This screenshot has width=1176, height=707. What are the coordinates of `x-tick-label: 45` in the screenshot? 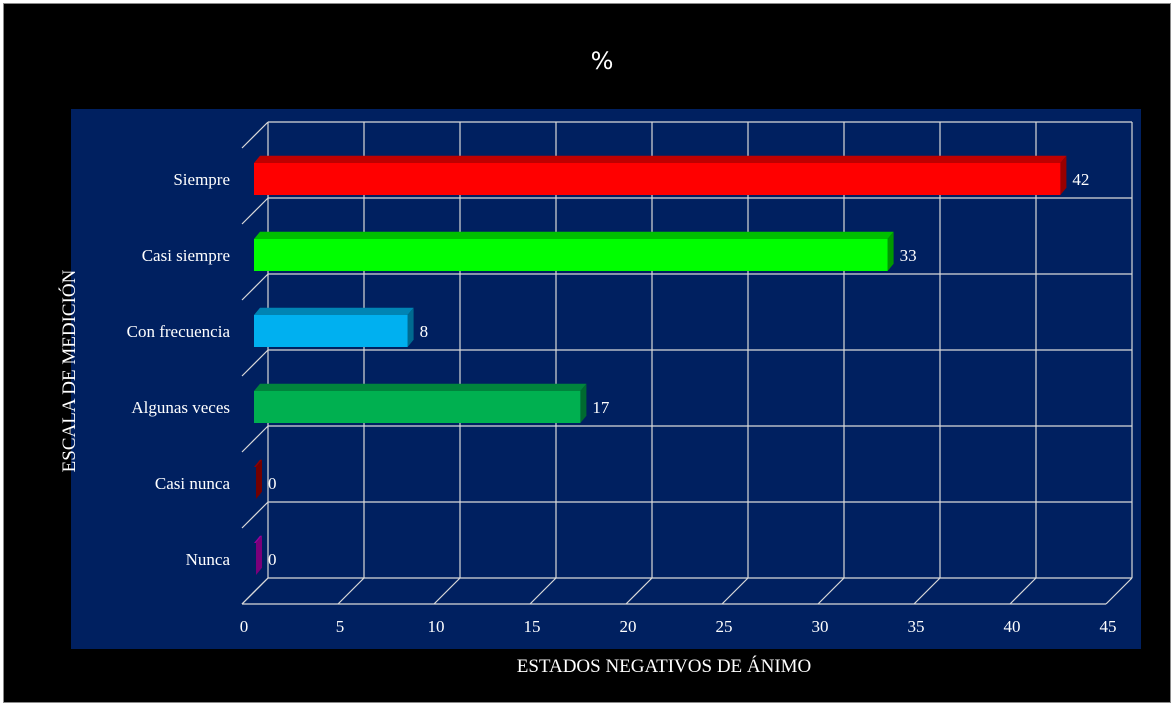 It's located at (1108, 626).